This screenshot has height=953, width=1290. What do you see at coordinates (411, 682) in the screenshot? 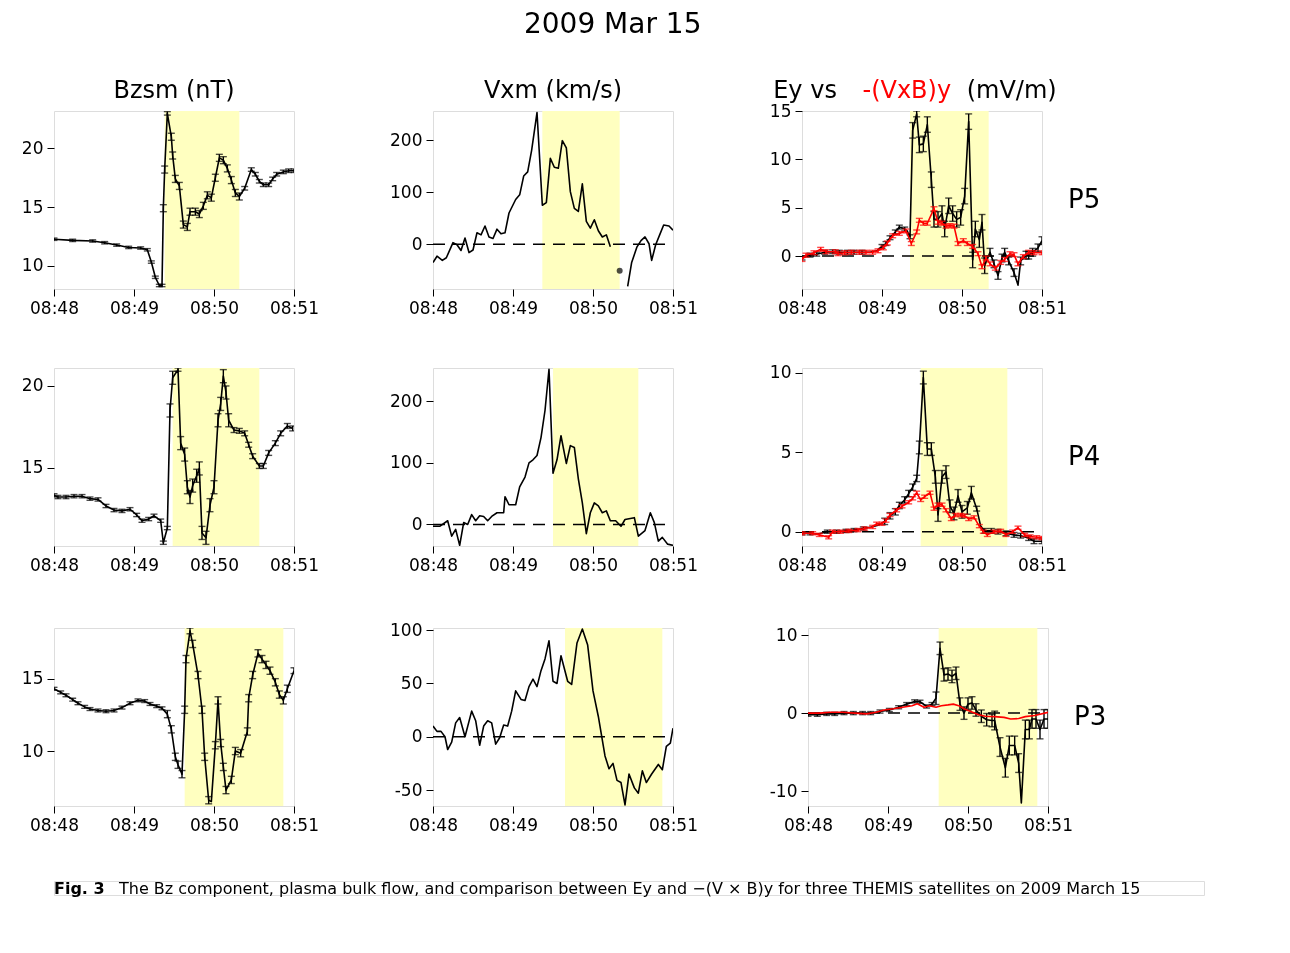
I see `y-tick-label: 50` at bounding box center [411, 682].